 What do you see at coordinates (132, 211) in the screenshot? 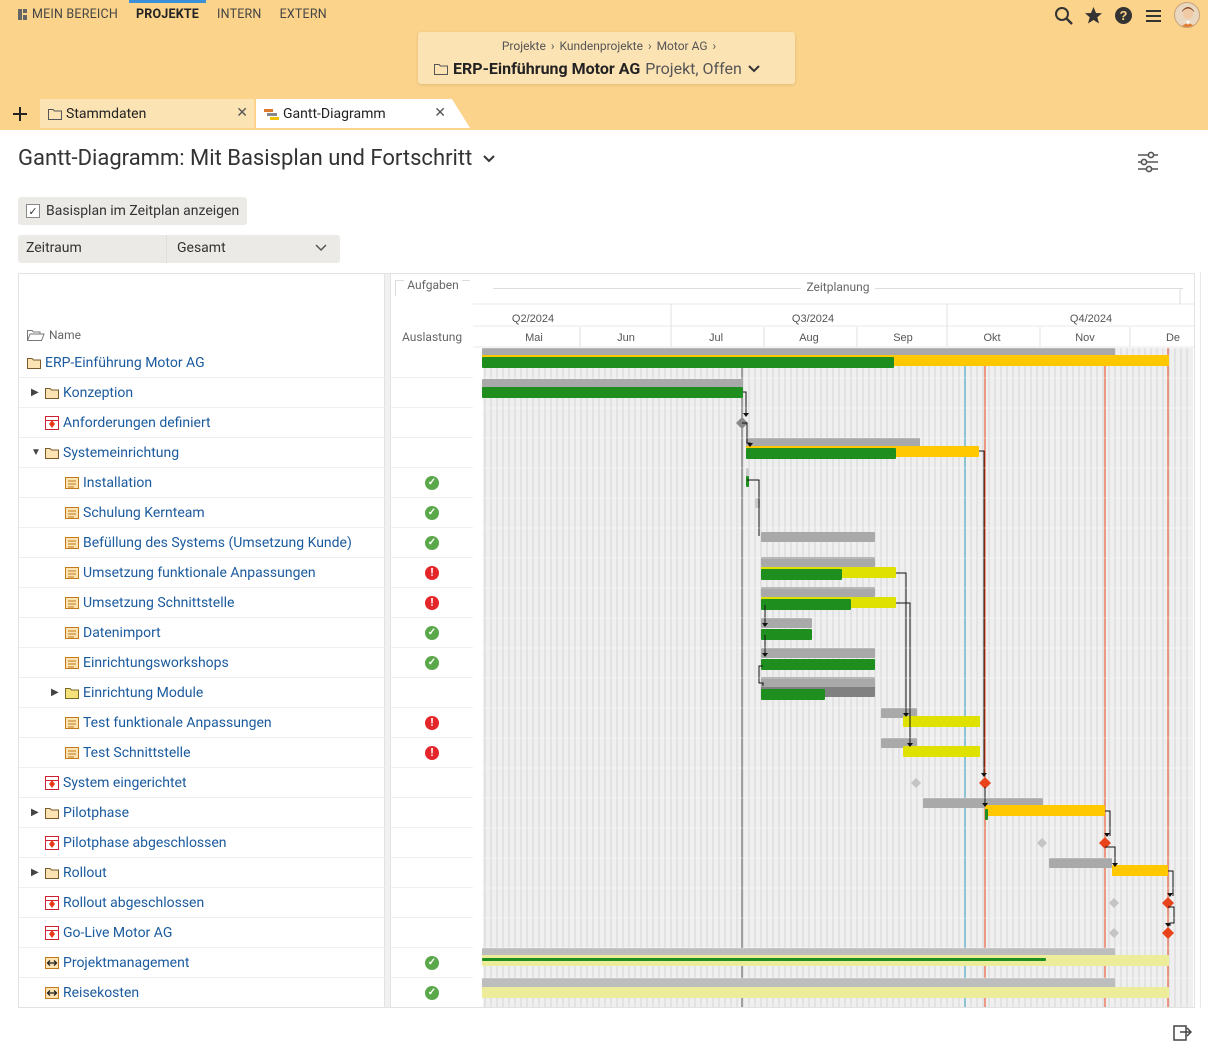
I see `baseline-checkbox: ✓ Basisplan im Zeitplan anzeigen` at bounding box center [132, 211].